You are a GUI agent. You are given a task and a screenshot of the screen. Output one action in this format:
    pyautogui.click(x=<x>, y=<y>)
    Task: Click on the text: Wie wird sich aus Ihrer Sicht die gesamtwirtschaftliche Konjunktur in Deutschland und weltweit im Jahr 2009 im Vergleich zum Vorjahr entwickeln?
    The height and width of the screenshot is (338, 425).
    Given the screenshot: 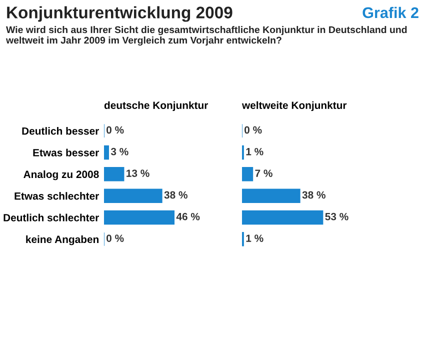 What is the action you would take?
    pyautogui.click(x=206, y=36)
    